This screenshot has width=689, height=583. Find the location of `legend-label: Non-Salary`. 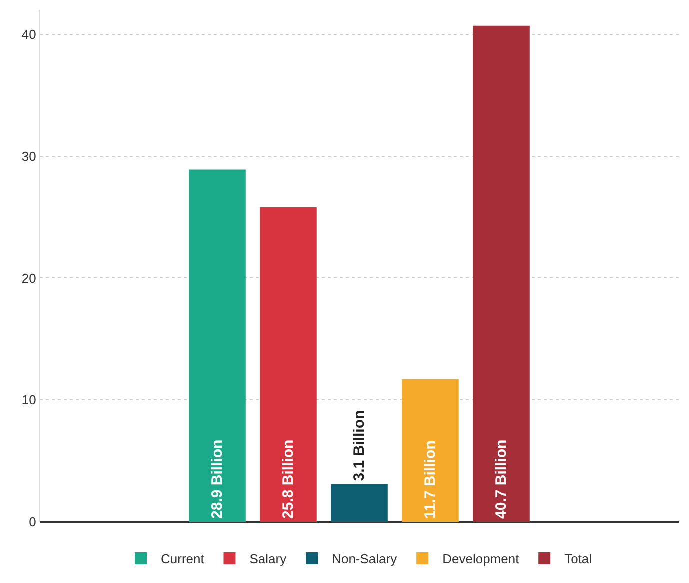

legend-label: Non-Salary is located at coordinates (365, 559).